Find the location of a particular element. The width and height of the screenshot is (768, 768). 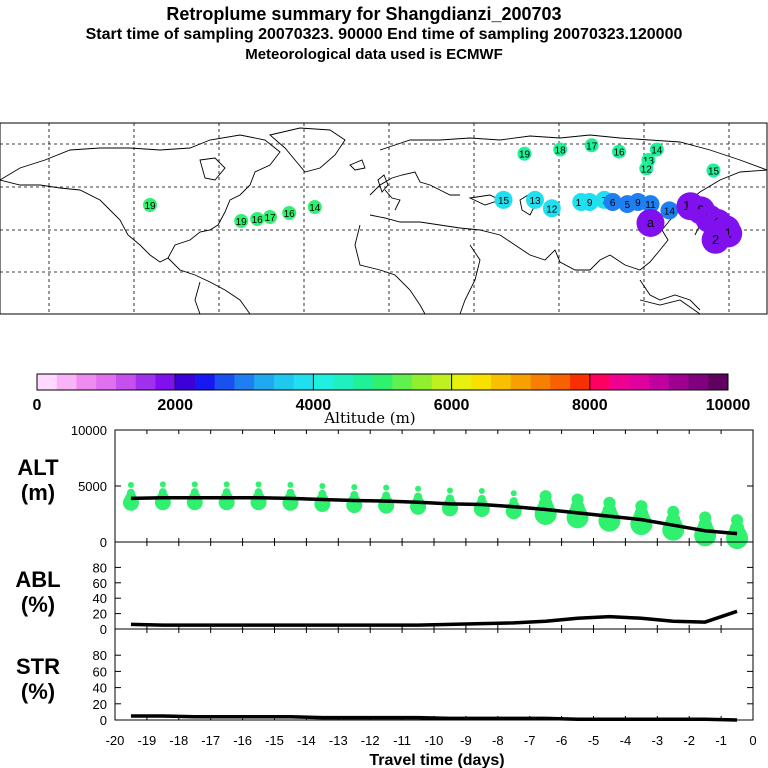

y-tick-label: 40 is located at coordinates (100, 598).